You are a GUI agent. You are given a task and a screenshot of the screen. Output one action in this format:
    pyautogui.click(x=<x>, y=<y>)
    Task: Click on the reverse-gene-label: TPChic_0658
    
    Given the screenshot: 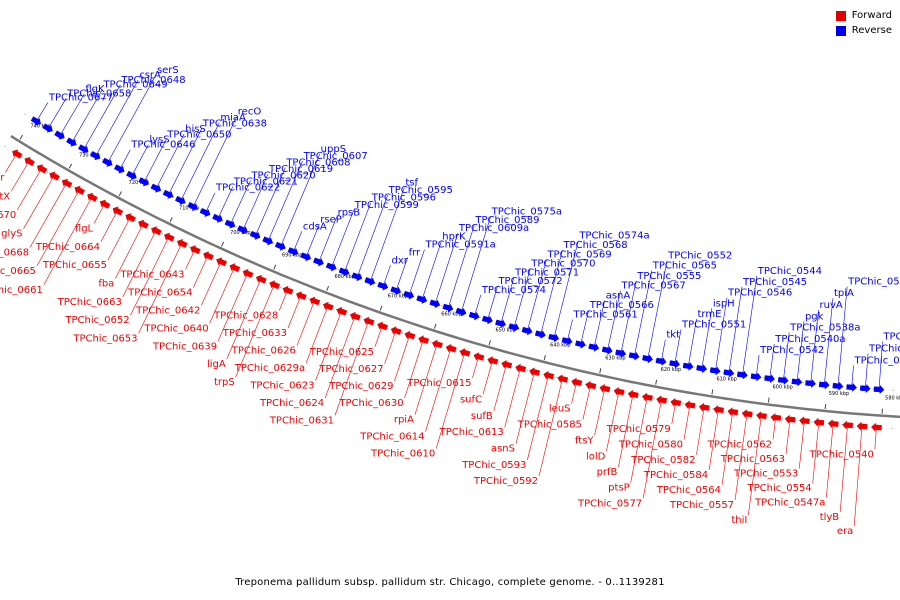 What is the action you would take?
    pyautogui.click(x=98, y=93)
    